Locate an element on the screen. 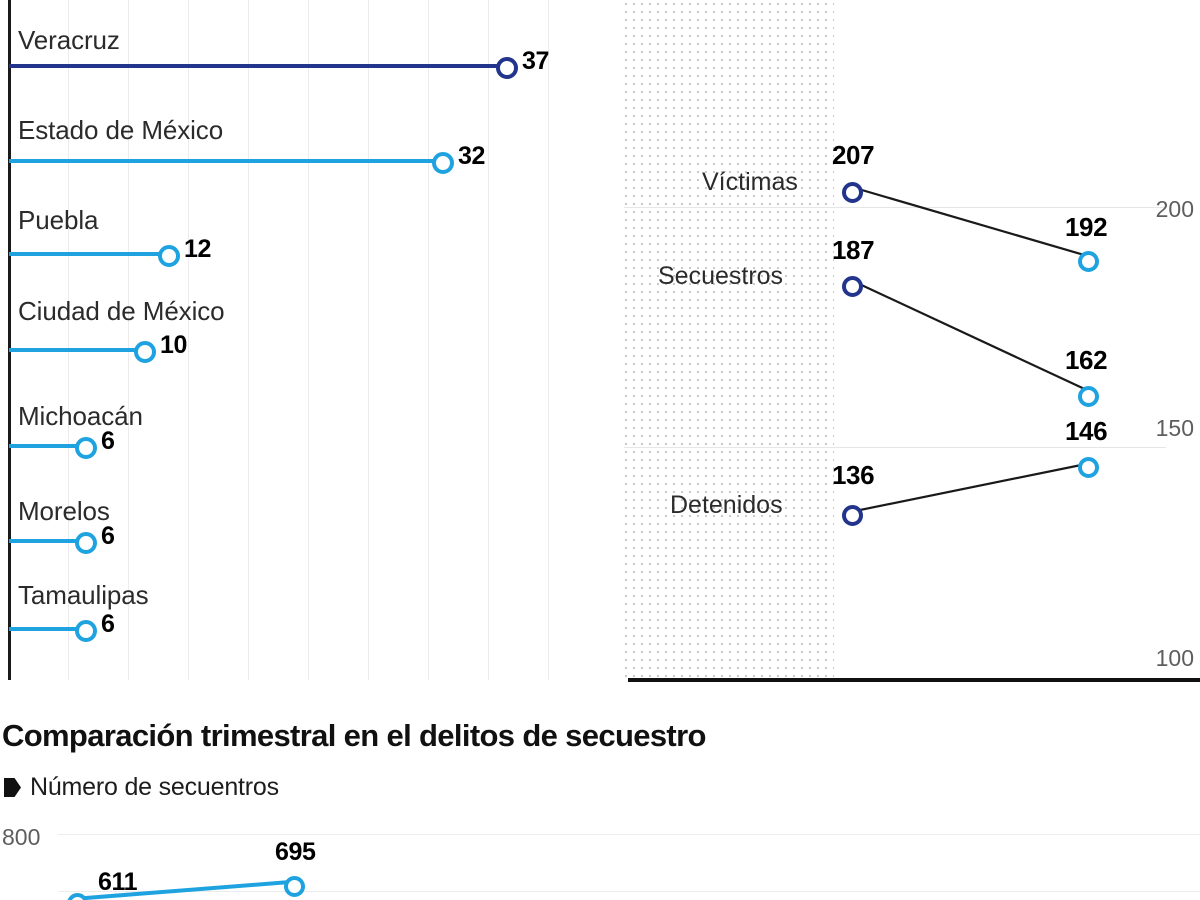  slope-value-label: 192 is located at coordinates (1086, 227).